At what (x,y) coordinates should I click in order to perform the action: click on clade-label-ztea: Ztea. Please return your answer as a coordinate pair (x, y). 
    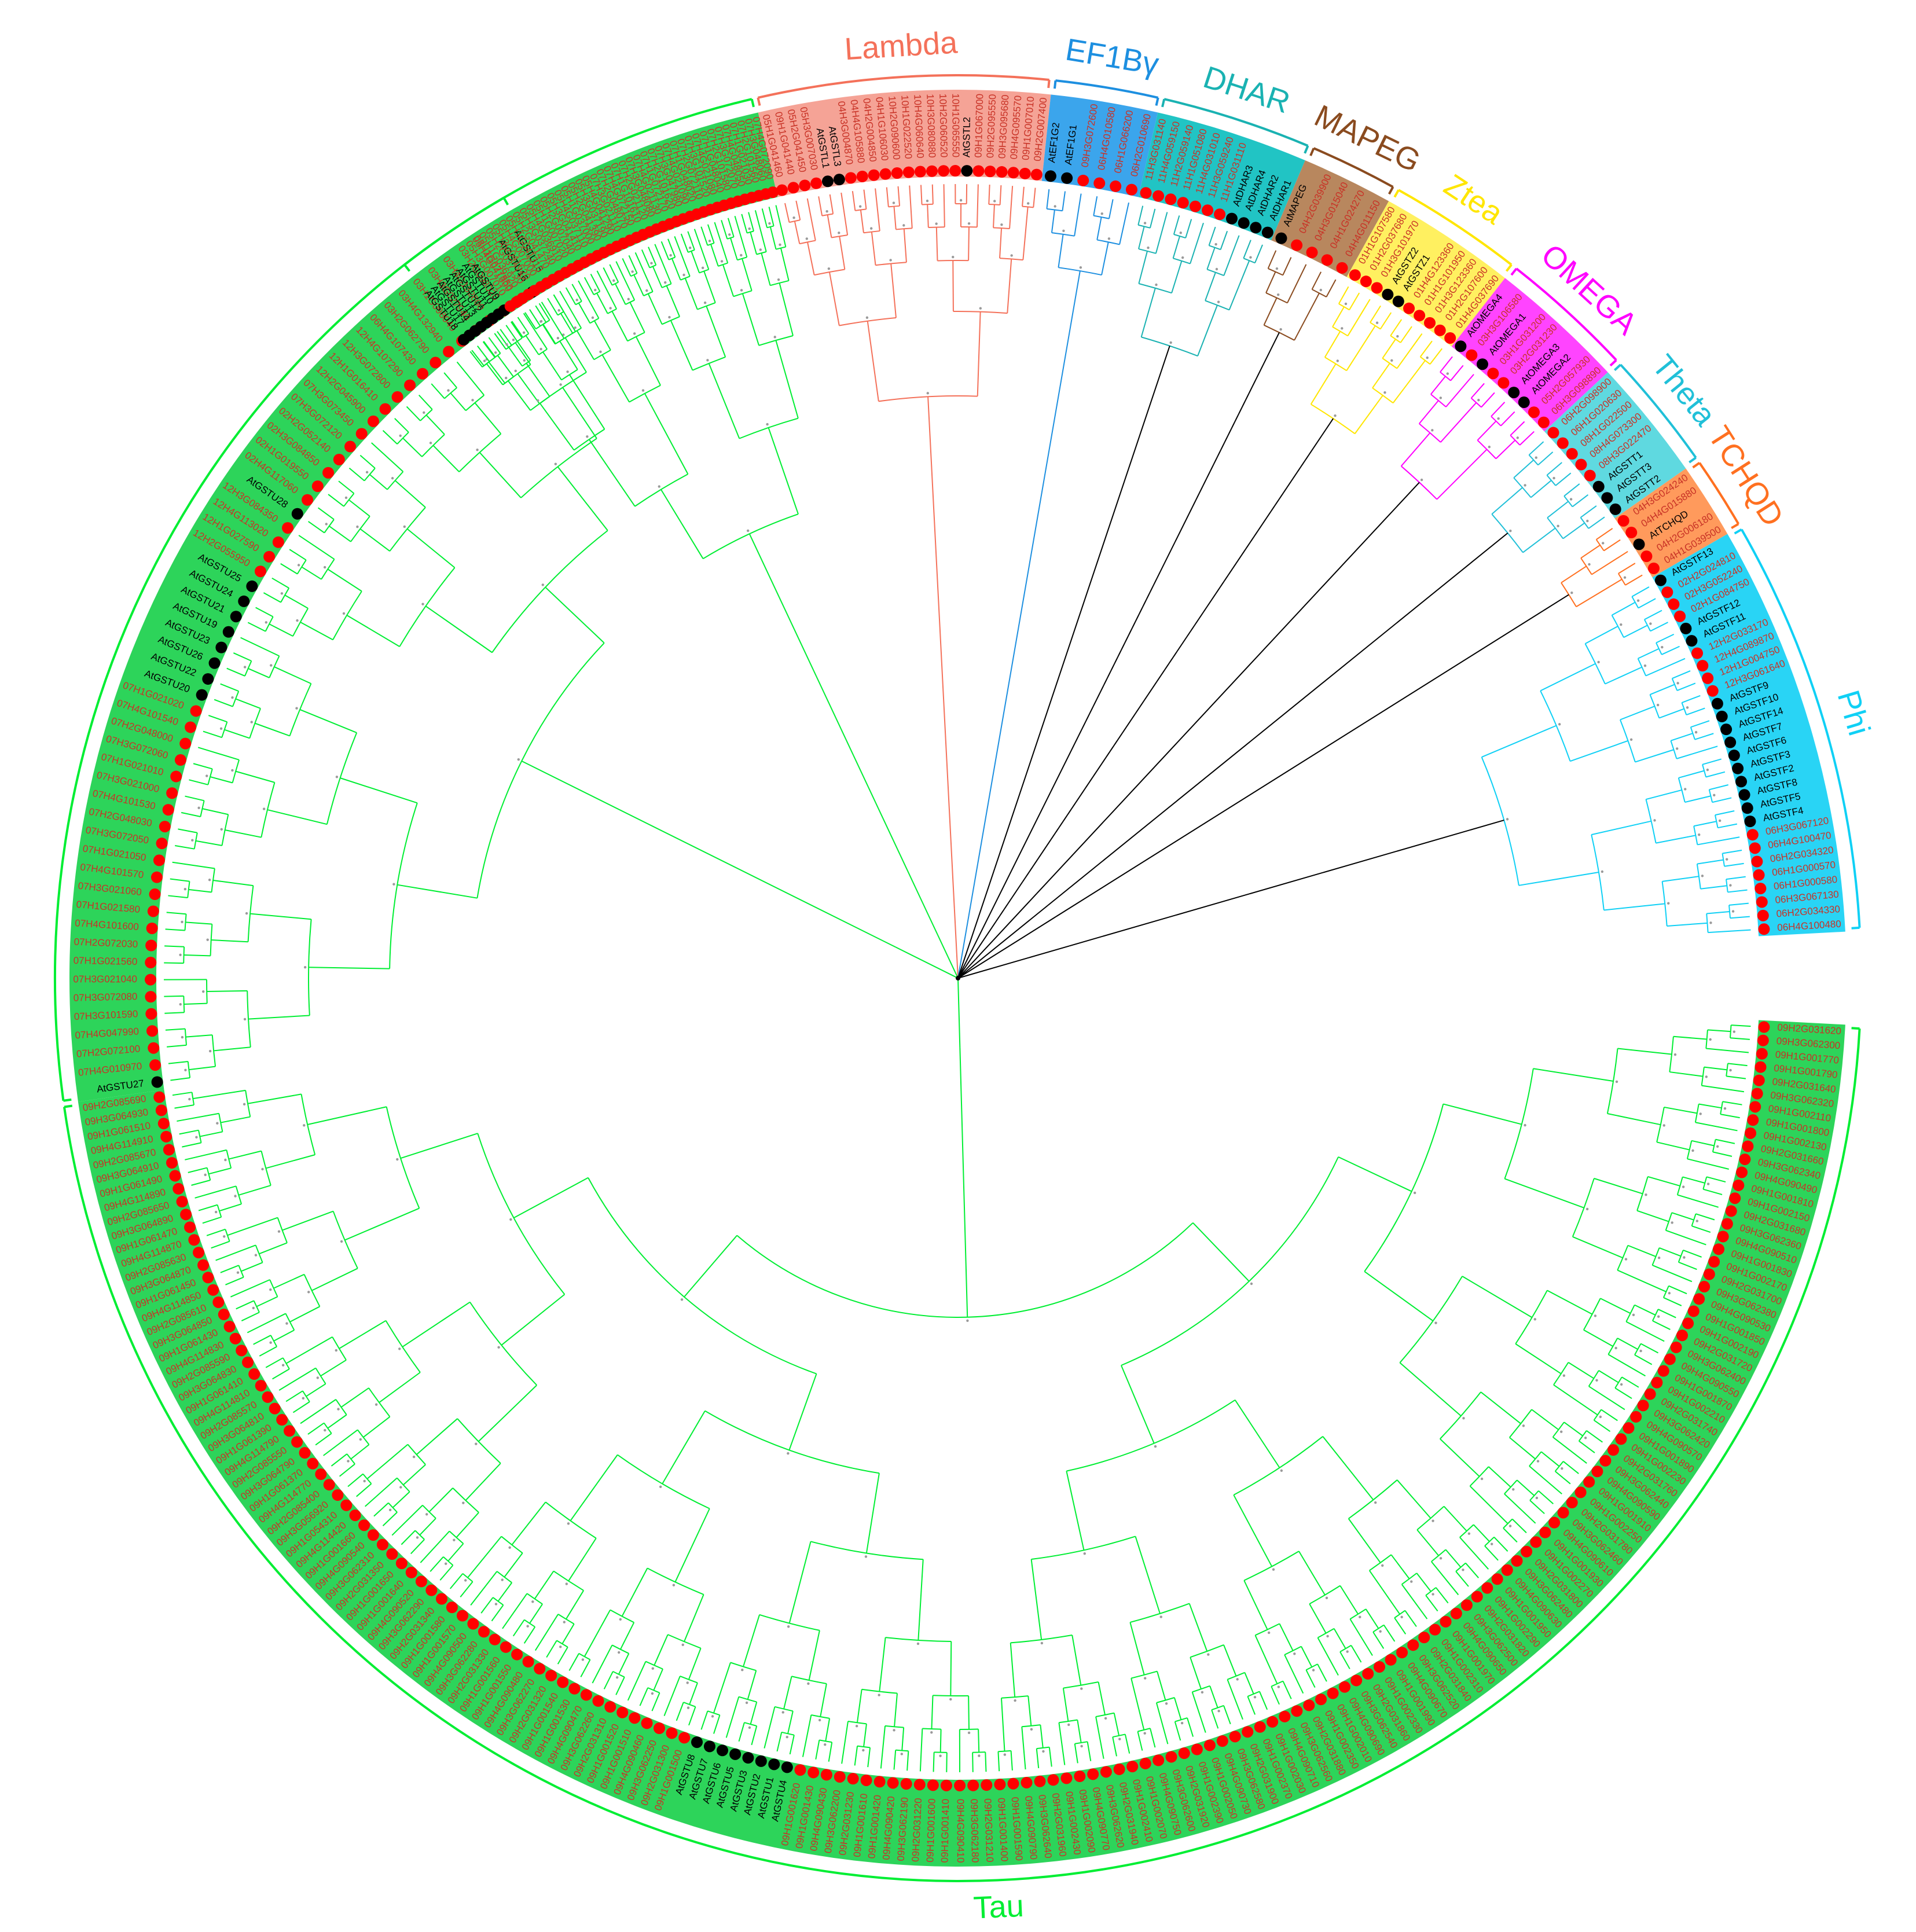
    Looking at the image, I should click on (1474, 199).